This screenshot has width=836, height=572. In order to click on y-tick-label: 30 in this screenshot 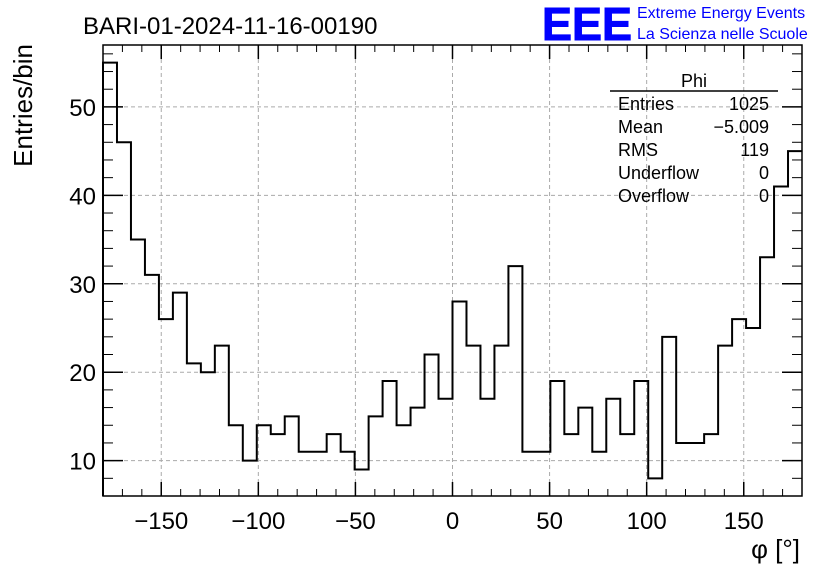, I will do `click(82, 285)`.